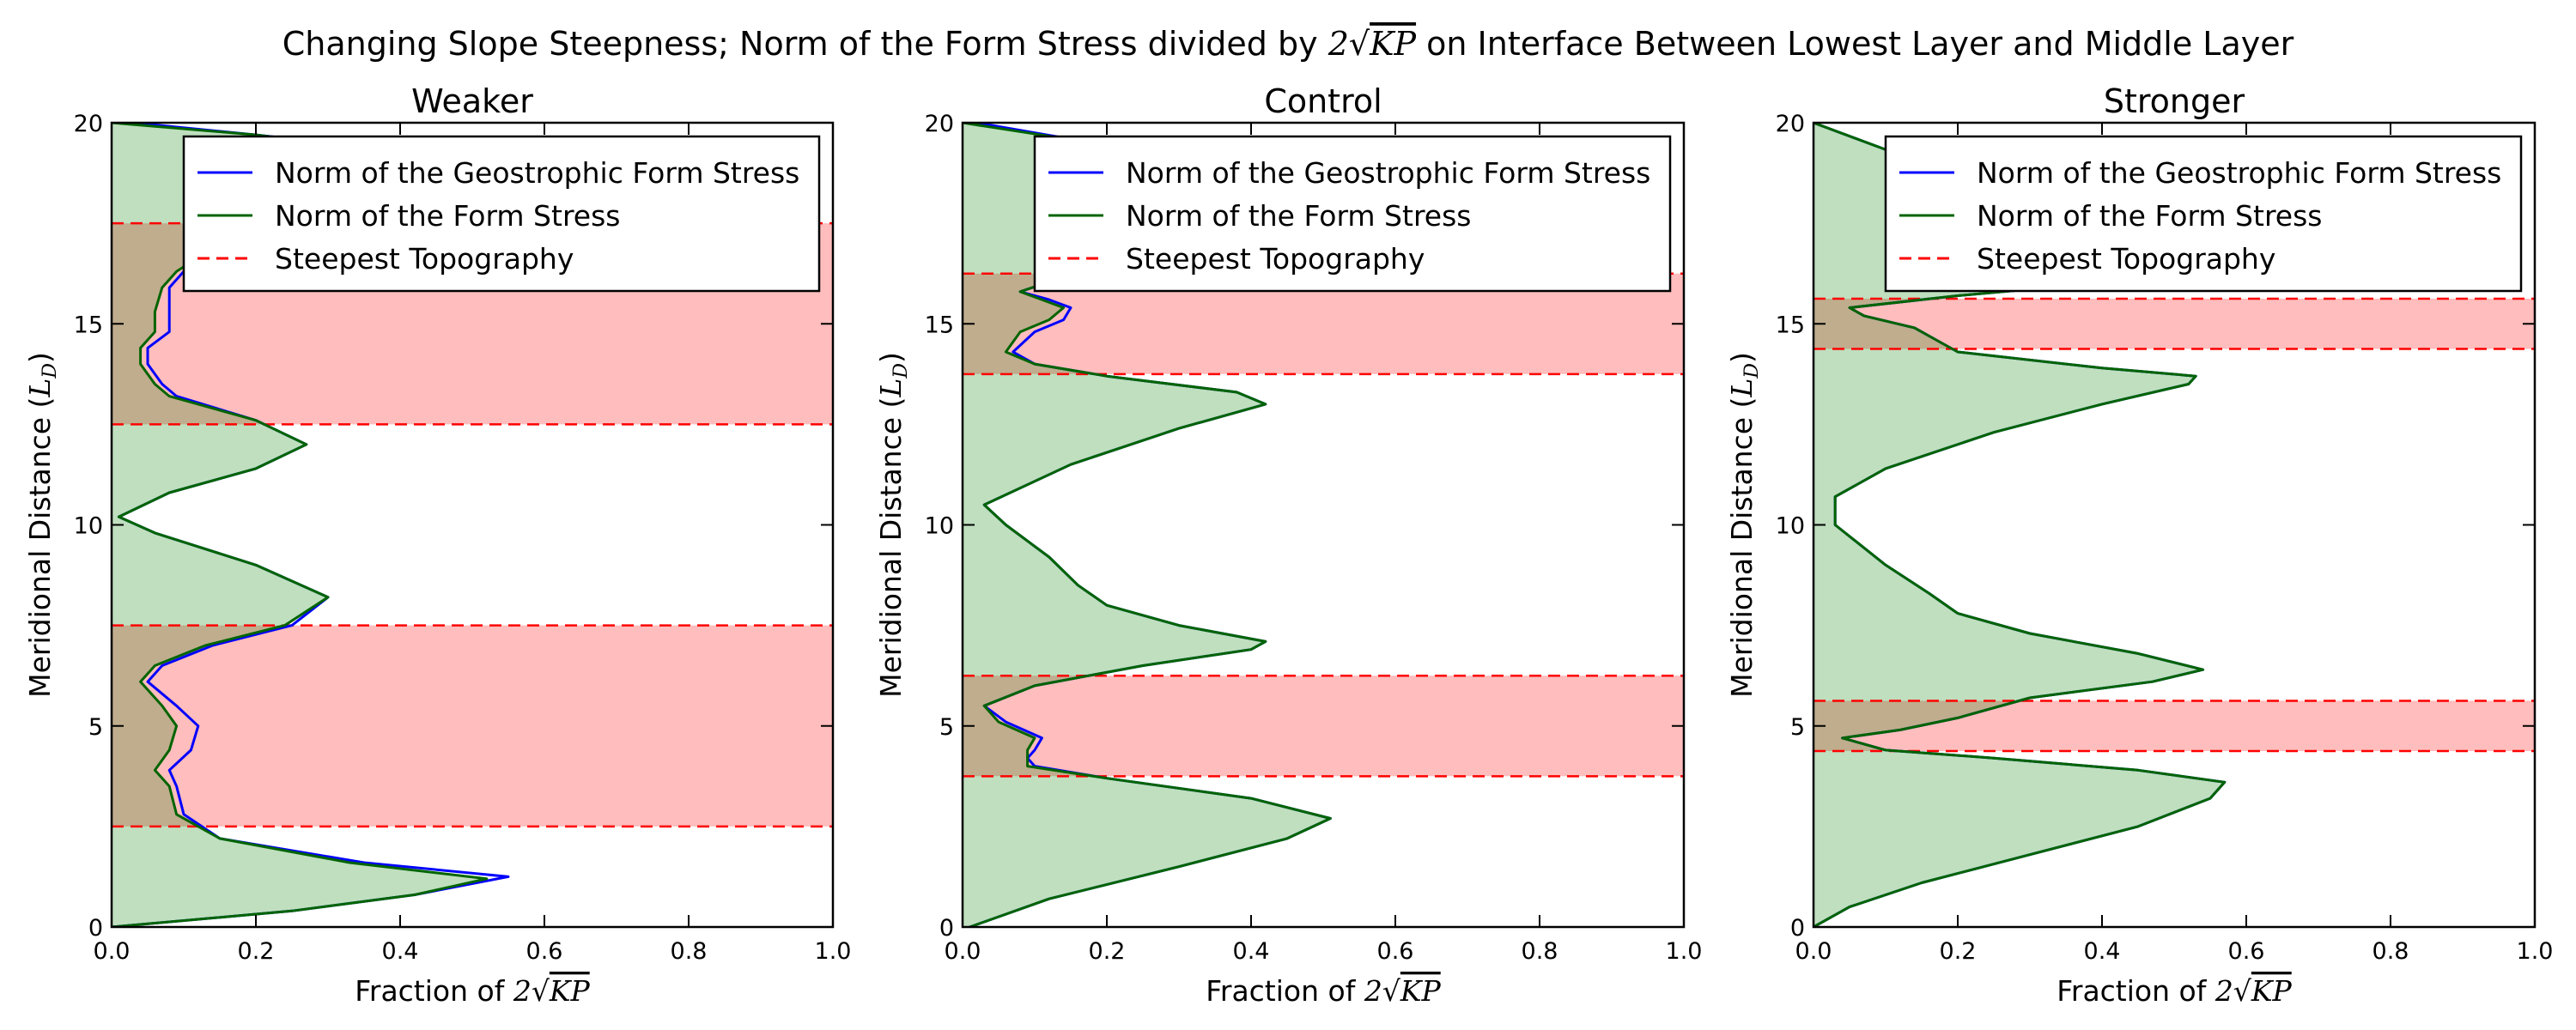 The height and width of the screenshot is (1030, 2576). Describe the element at coordinates (2174, 101) in the screenshot. I see `panel-title: Stronger` at that location.